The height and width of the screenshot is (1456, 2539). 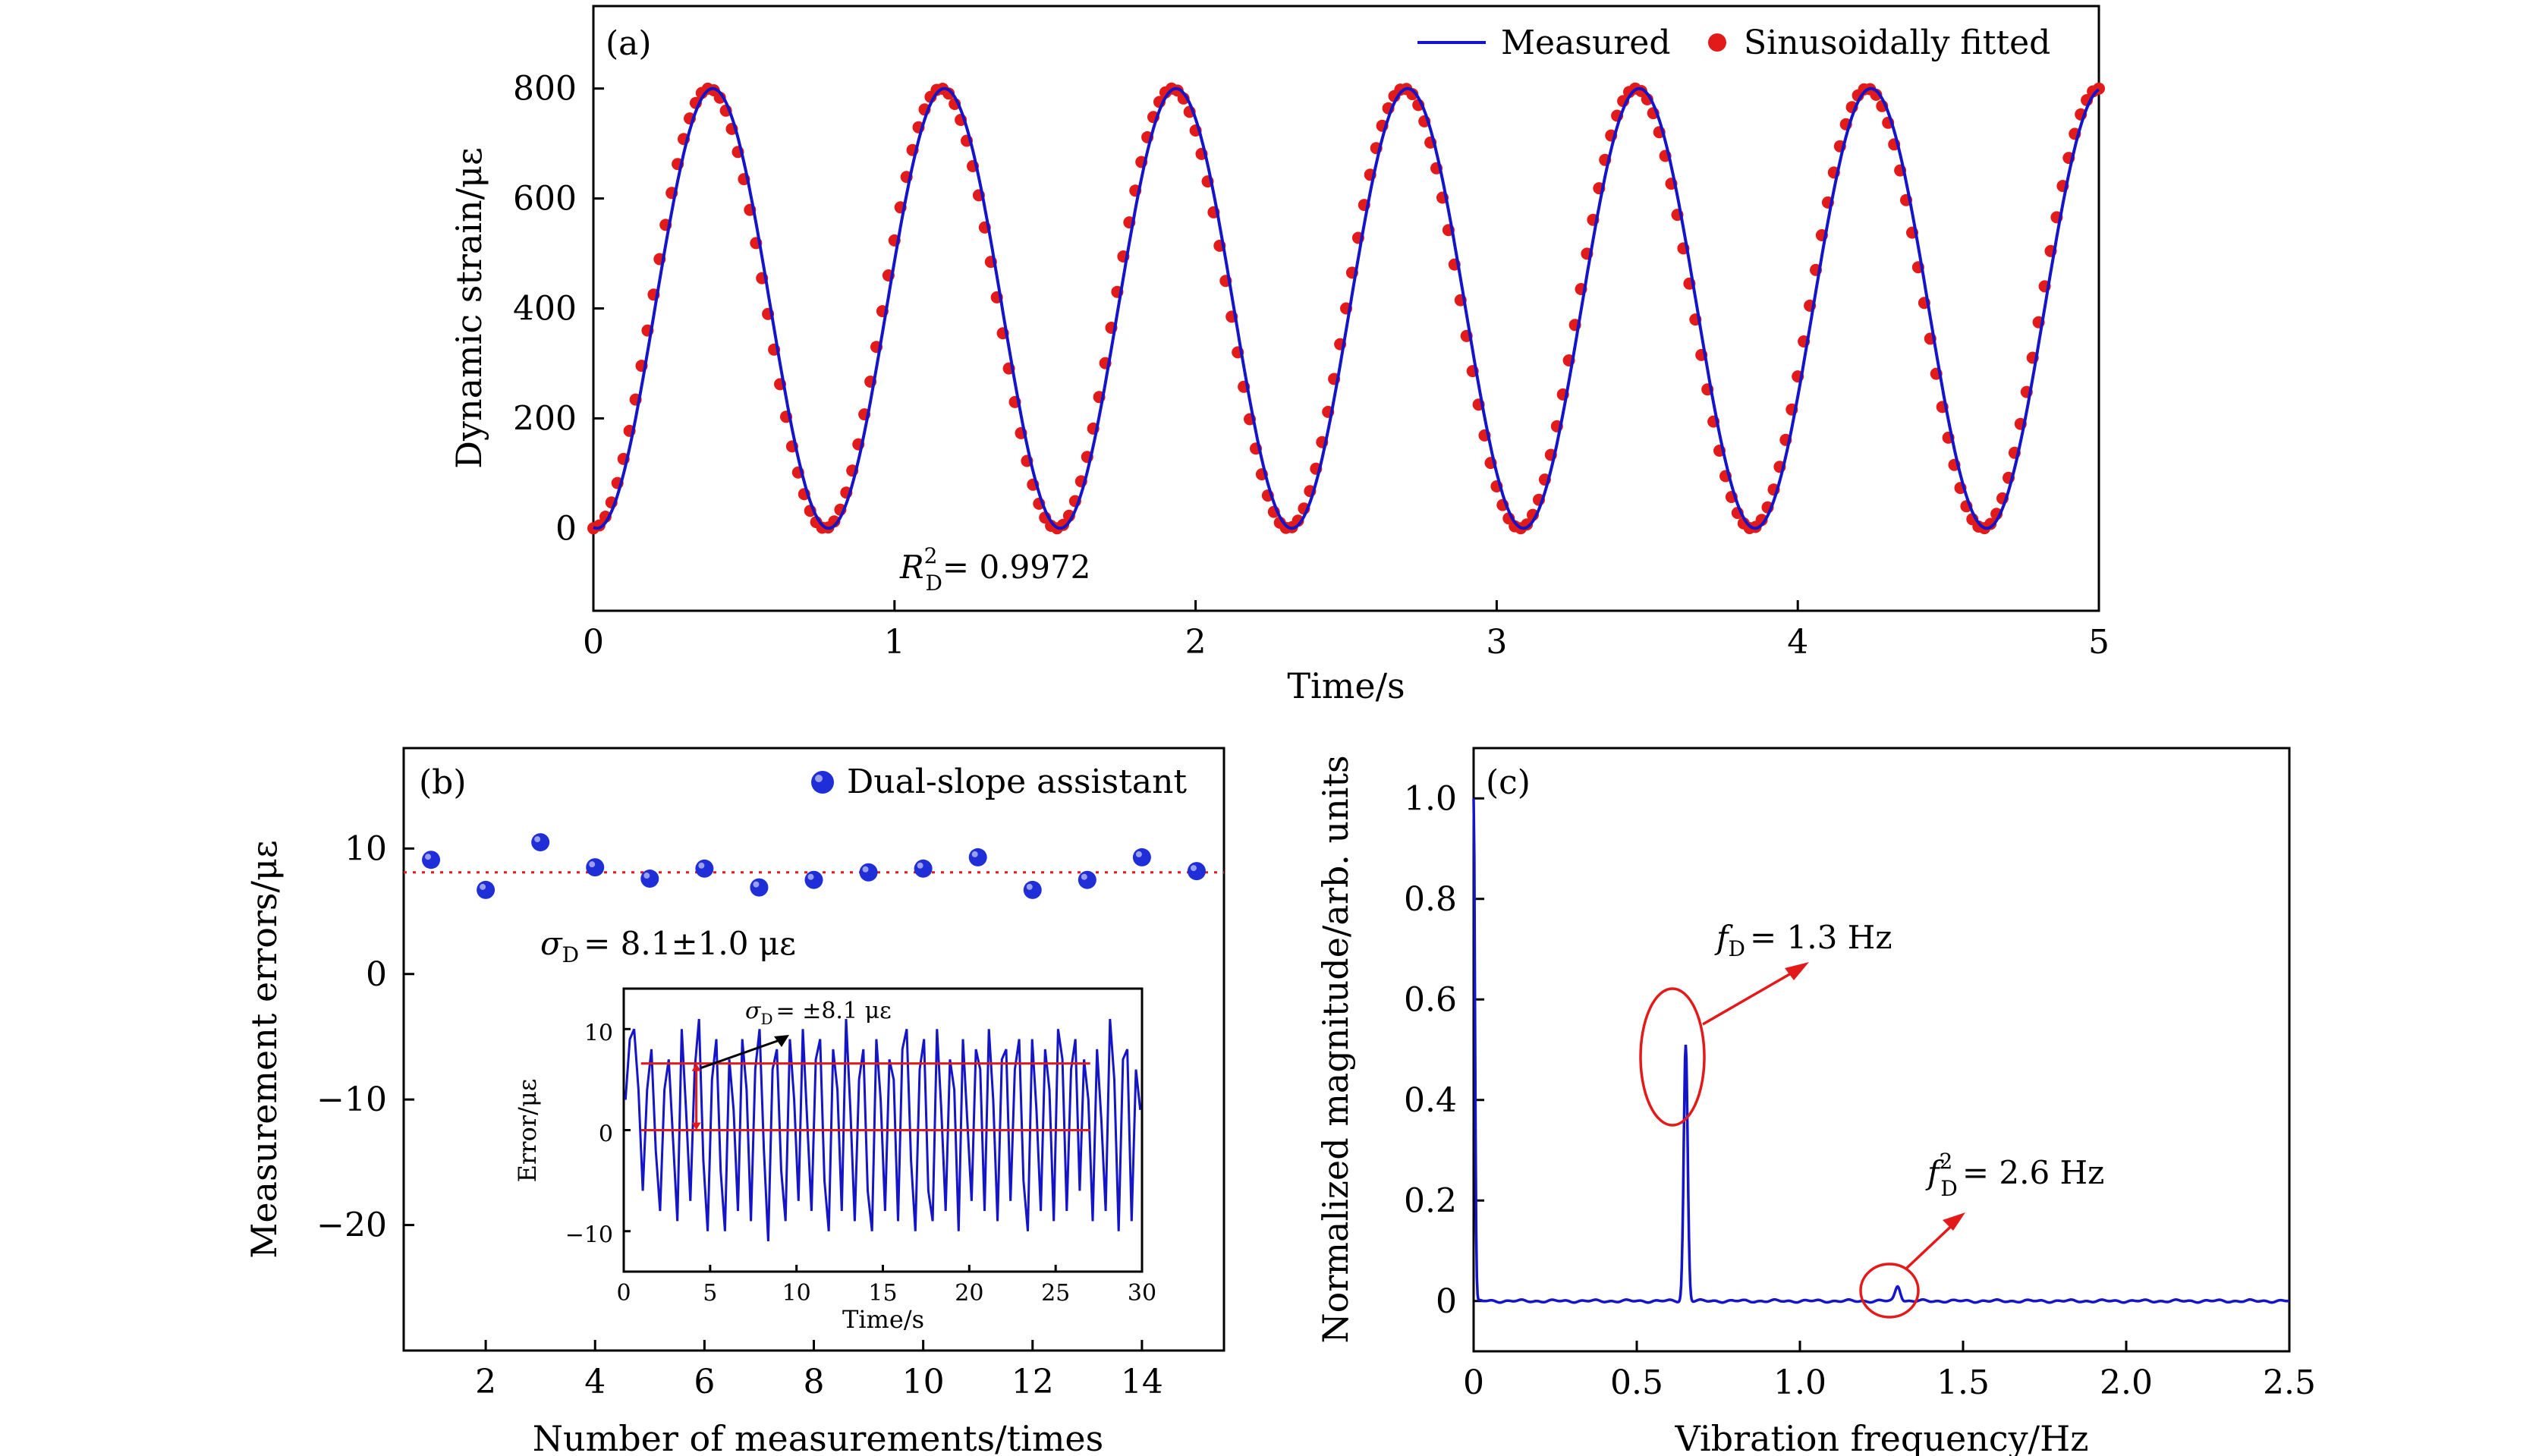 I want to click on r2-symbol: R, so click(x=911, y=567).